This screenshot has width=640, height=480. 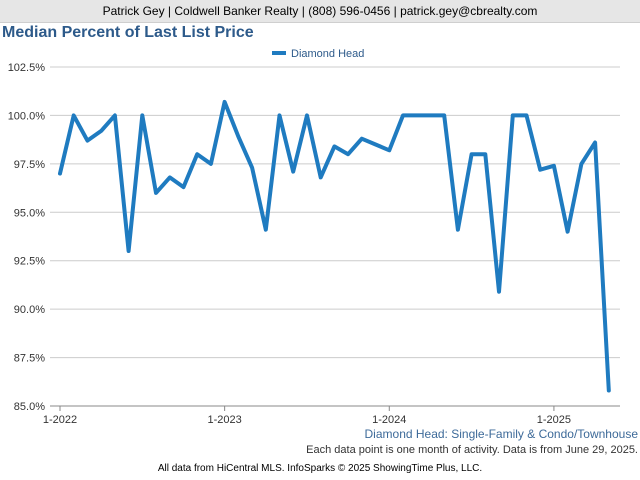 What do you see at coordinates (29, 262) in the screenshot?
I see `y-tick-label: 92.5%` at bounding box center [29, 262].